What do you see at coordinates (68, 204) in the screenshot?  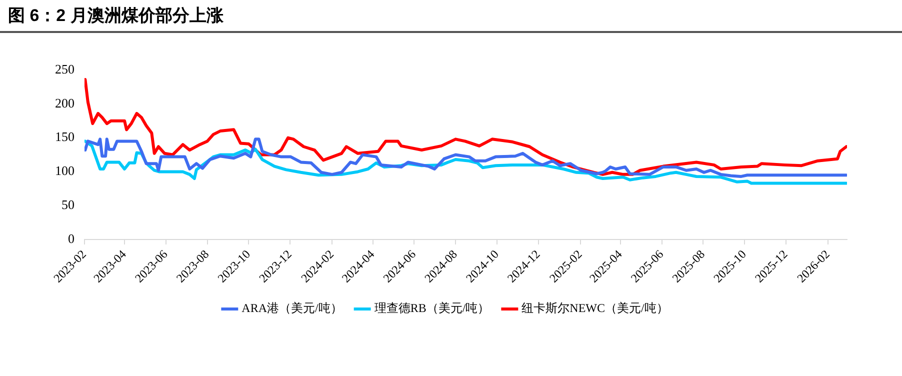 I see `y-tick-label: 50` at bounding box center [68, 204].